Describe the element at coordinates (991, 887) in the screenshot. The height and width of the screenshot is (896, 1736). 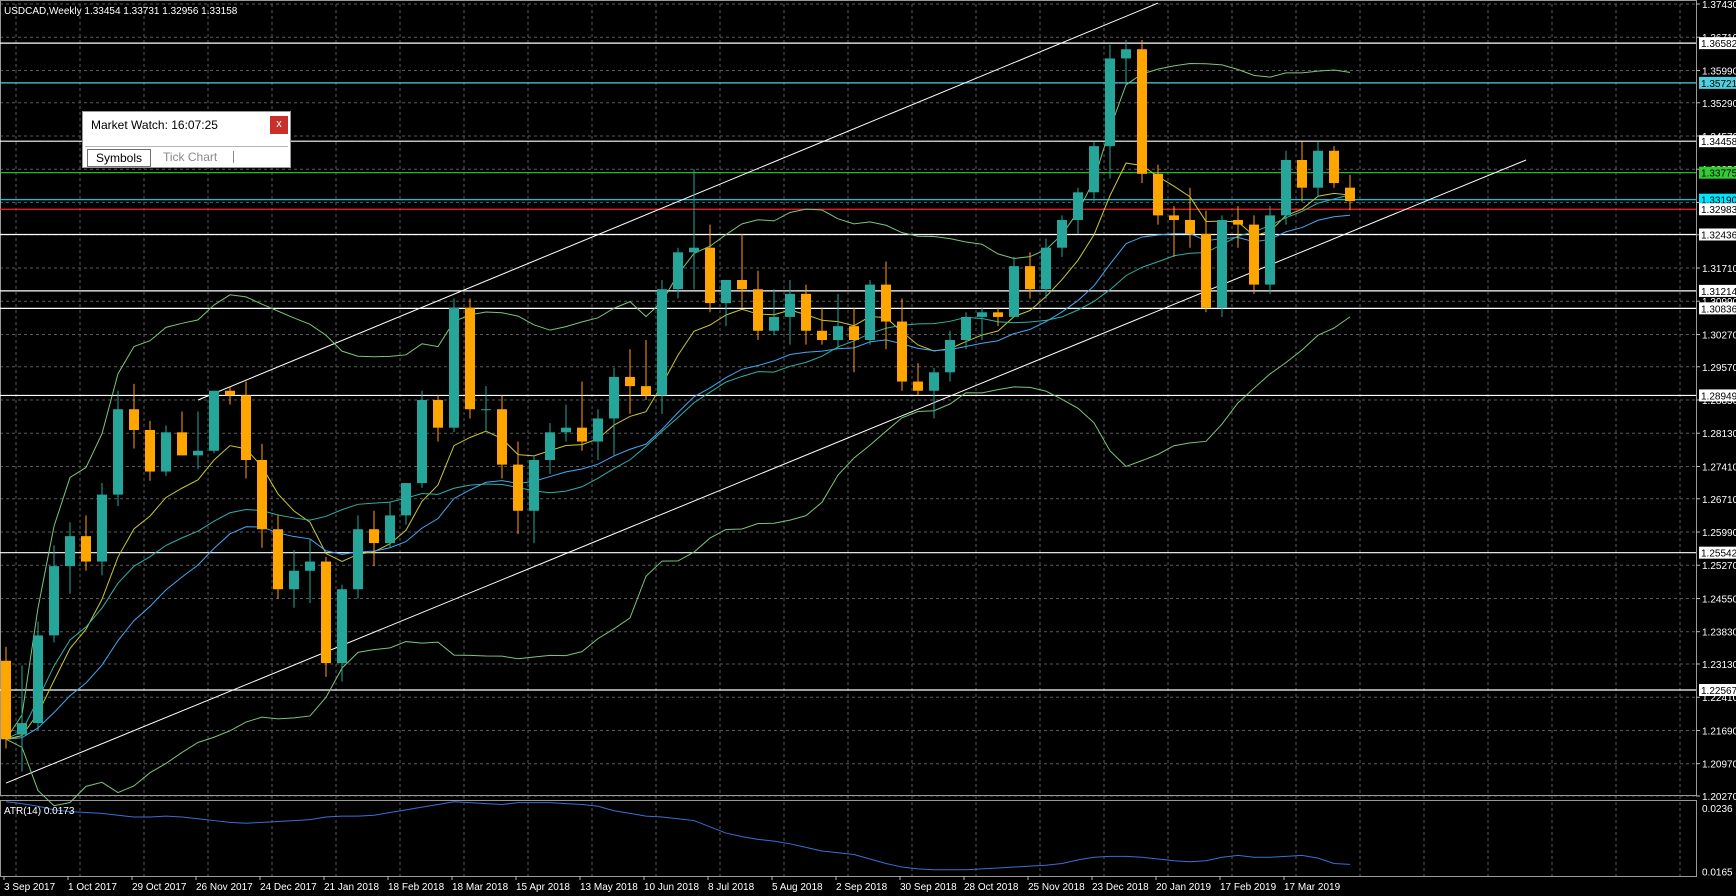
I see `x-tick-label: 28 Oct 2018` at that location.